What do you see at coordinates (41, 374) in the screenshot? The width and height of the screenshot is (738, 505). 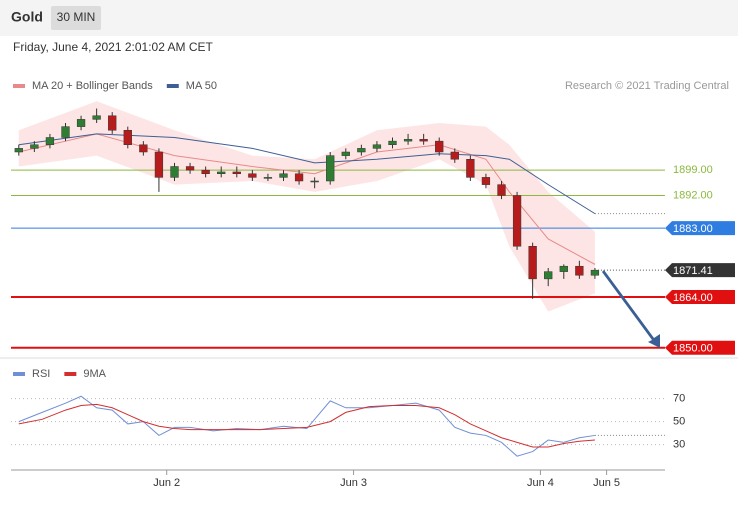 I see `legend-label: RSI` at bounding box center [41, 374].